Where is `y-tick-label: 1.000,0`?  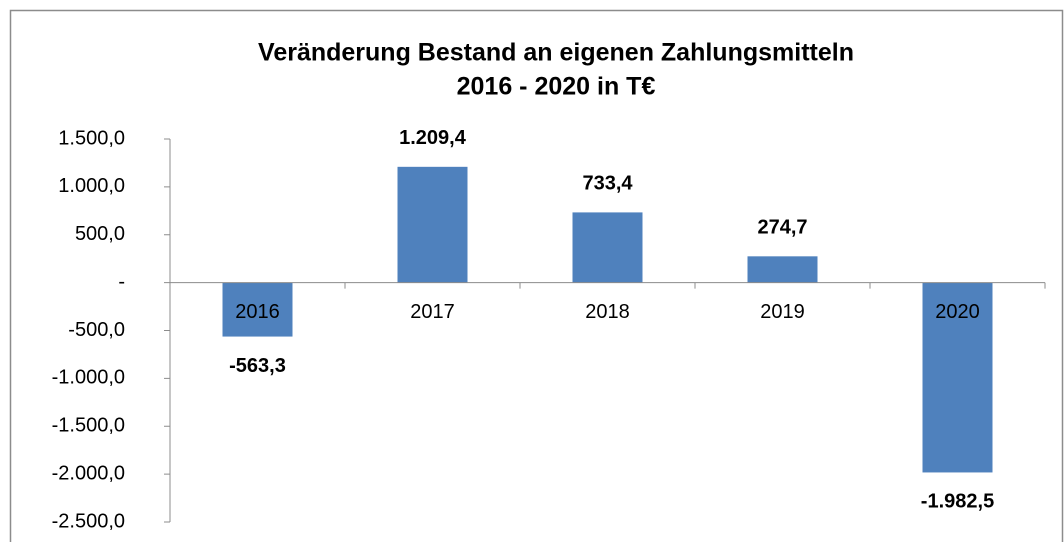 y-tick-label: 1.000,0 is located at coordinates (91, 186).